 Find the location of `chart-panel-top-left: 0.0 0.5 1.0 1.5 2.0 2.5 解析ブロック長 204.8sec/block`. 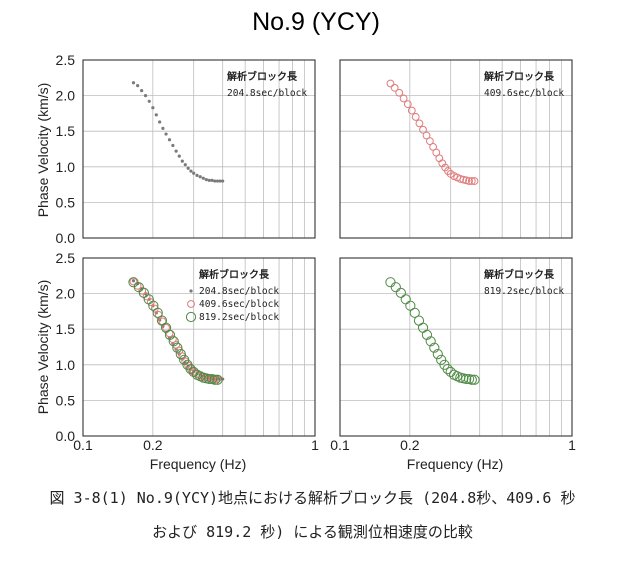

chart-panel-top-left: 0.0 0.5 1.0 1.5 2.0 2.5 解析ブロック長 204.8sec/block is located at coordinates (186, 149).